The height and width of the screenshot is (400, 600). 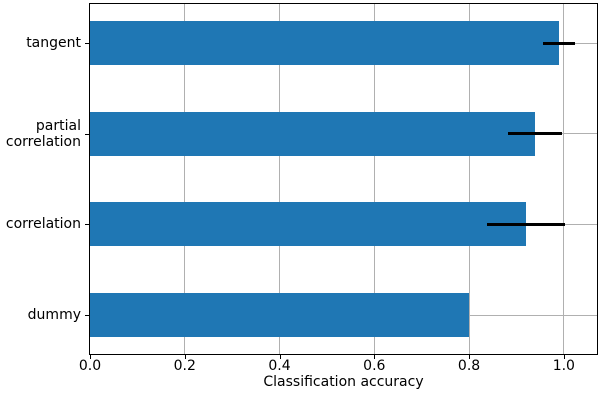 I want to click on xtick-0.8, so click(x=470, y=356).